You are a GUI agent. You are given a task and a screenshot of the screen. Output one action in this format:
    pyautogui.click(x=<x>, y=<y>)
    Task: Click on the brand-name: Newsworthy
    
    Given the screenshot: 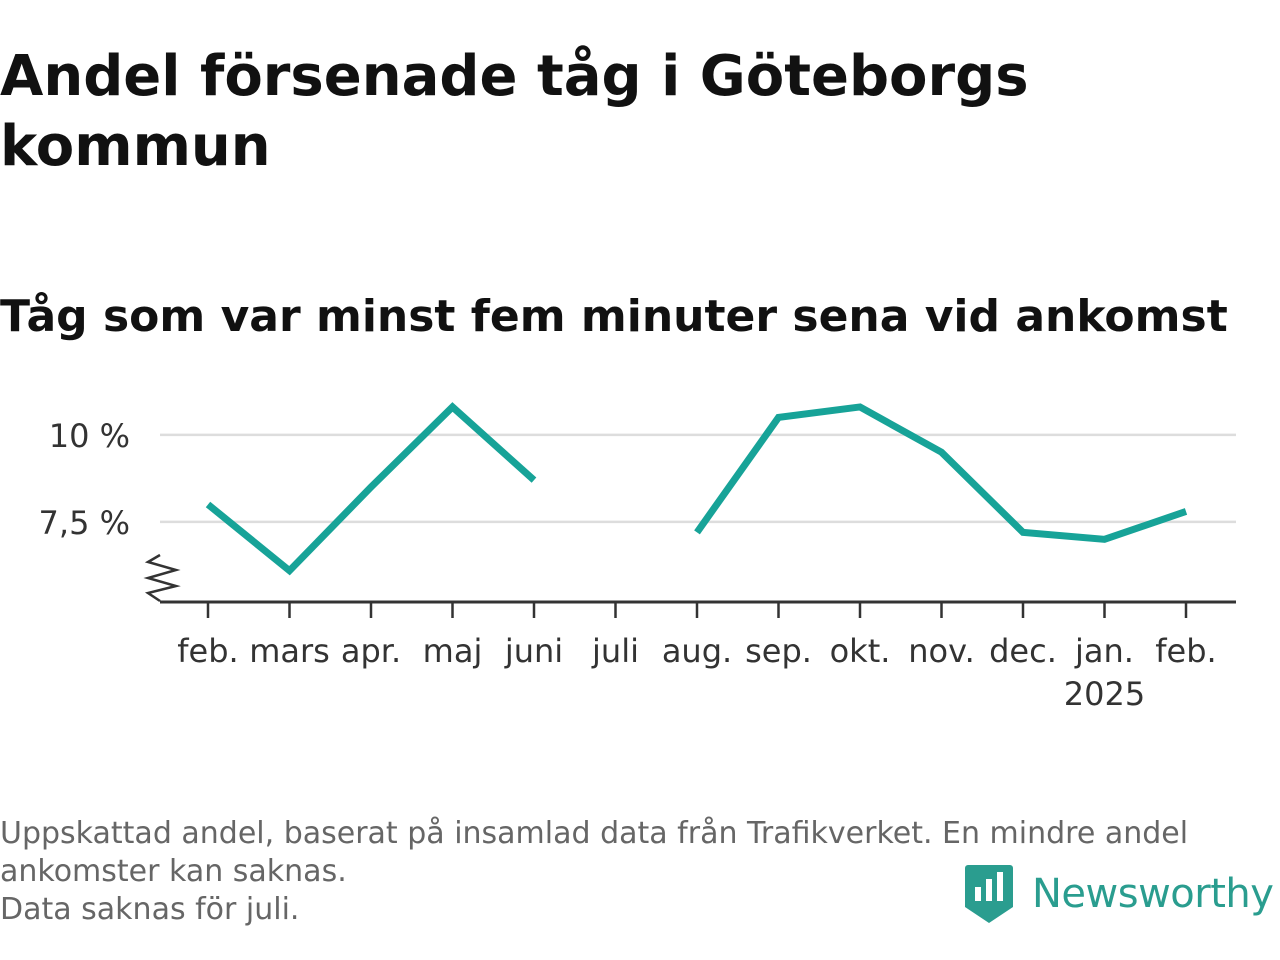 What is the action you would take?
    pyautogui.click(x=1153, y=894)
    